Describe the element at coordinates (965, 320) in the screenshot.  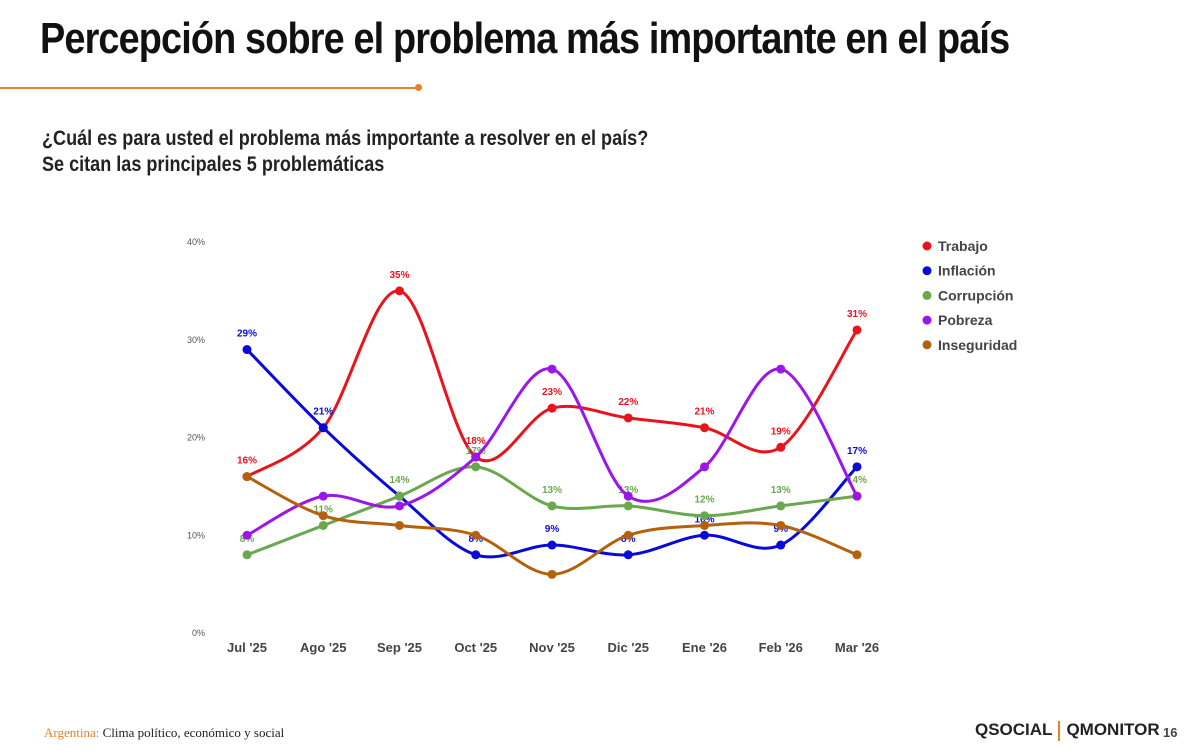
I see `legend-label: Pobreza` at that location.